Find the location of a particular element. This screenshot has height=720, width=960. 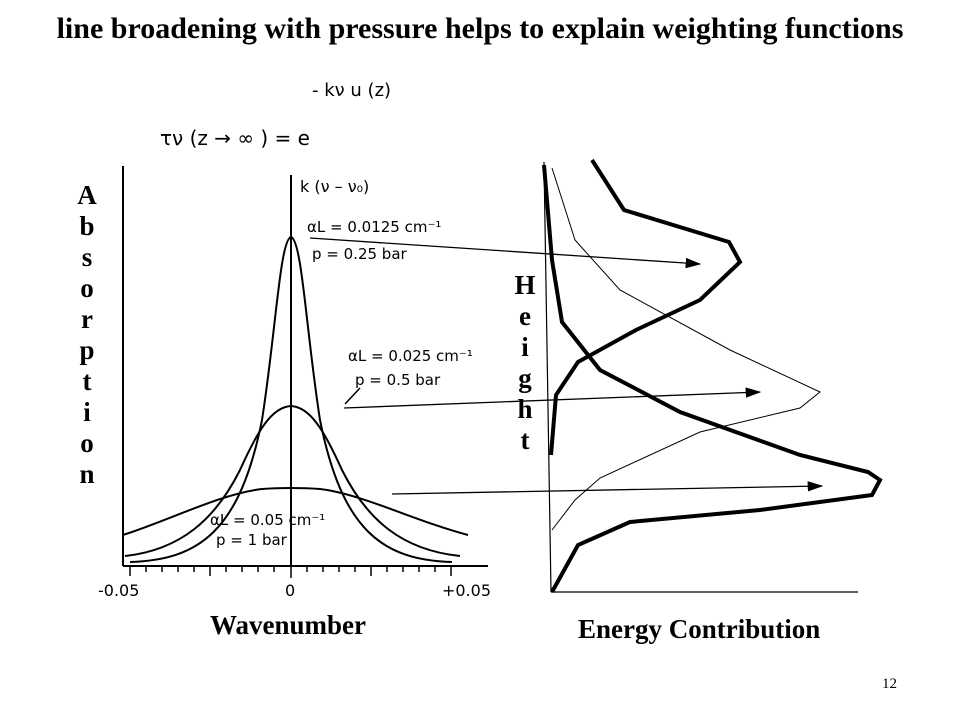

height-letter: t is located at coordinates (525, 440).